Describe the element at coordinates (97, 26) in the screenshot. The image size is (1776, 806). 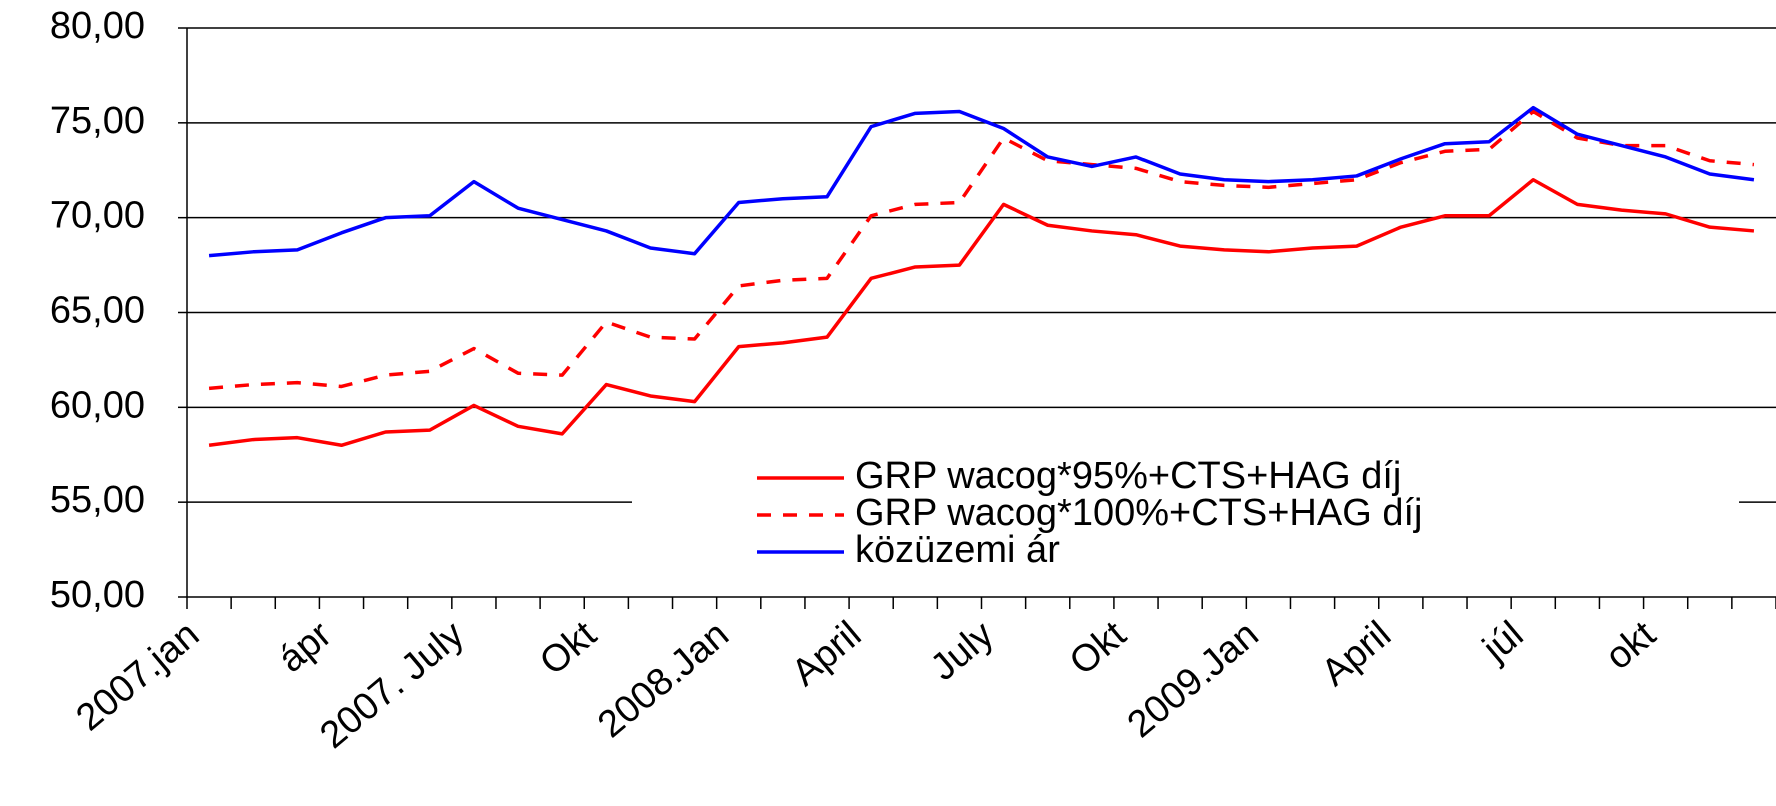
I see `y-tick-label: 80,00` at that location.